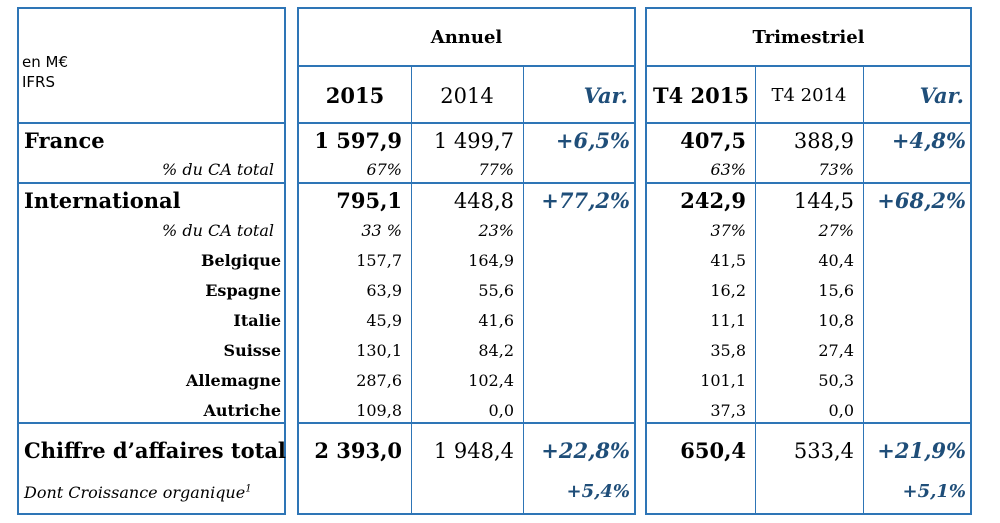 This screenshot has height=523, width=1000. Describe the element at coordinates (466, 37) in the screenshot. I see `group-header-annual: Annuel` at that location.